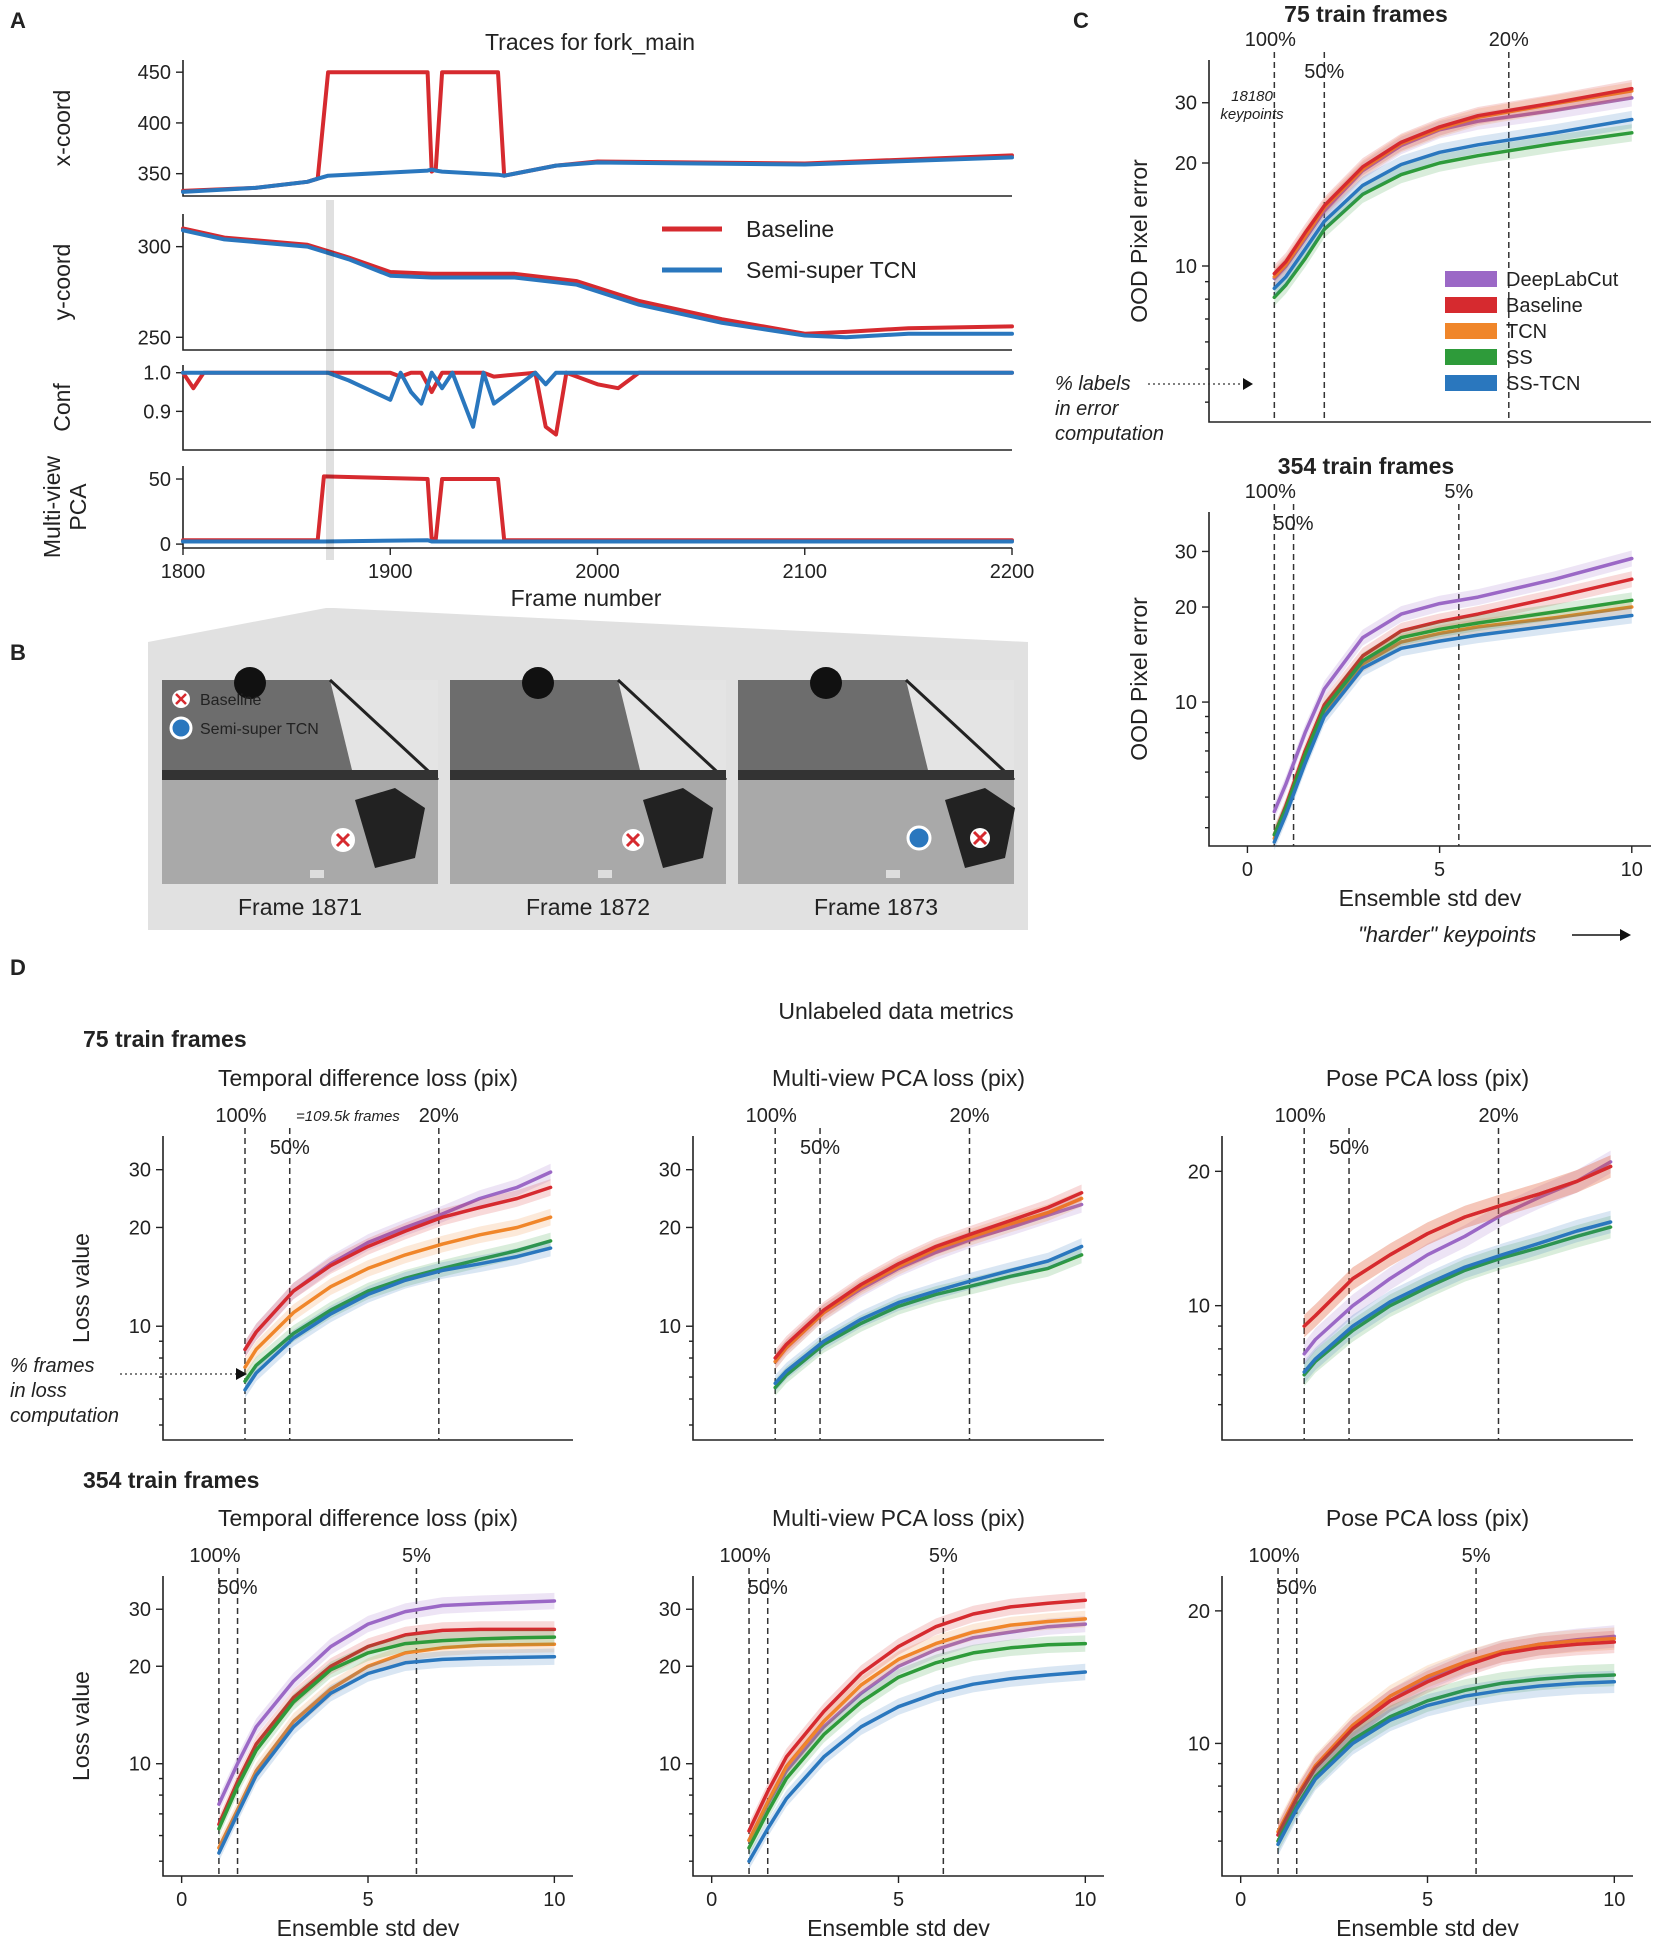  What do you see at coordinates (18, 652) in the screenshot?
I see `panel-letter-b: B` at bounding box center [18, 652].